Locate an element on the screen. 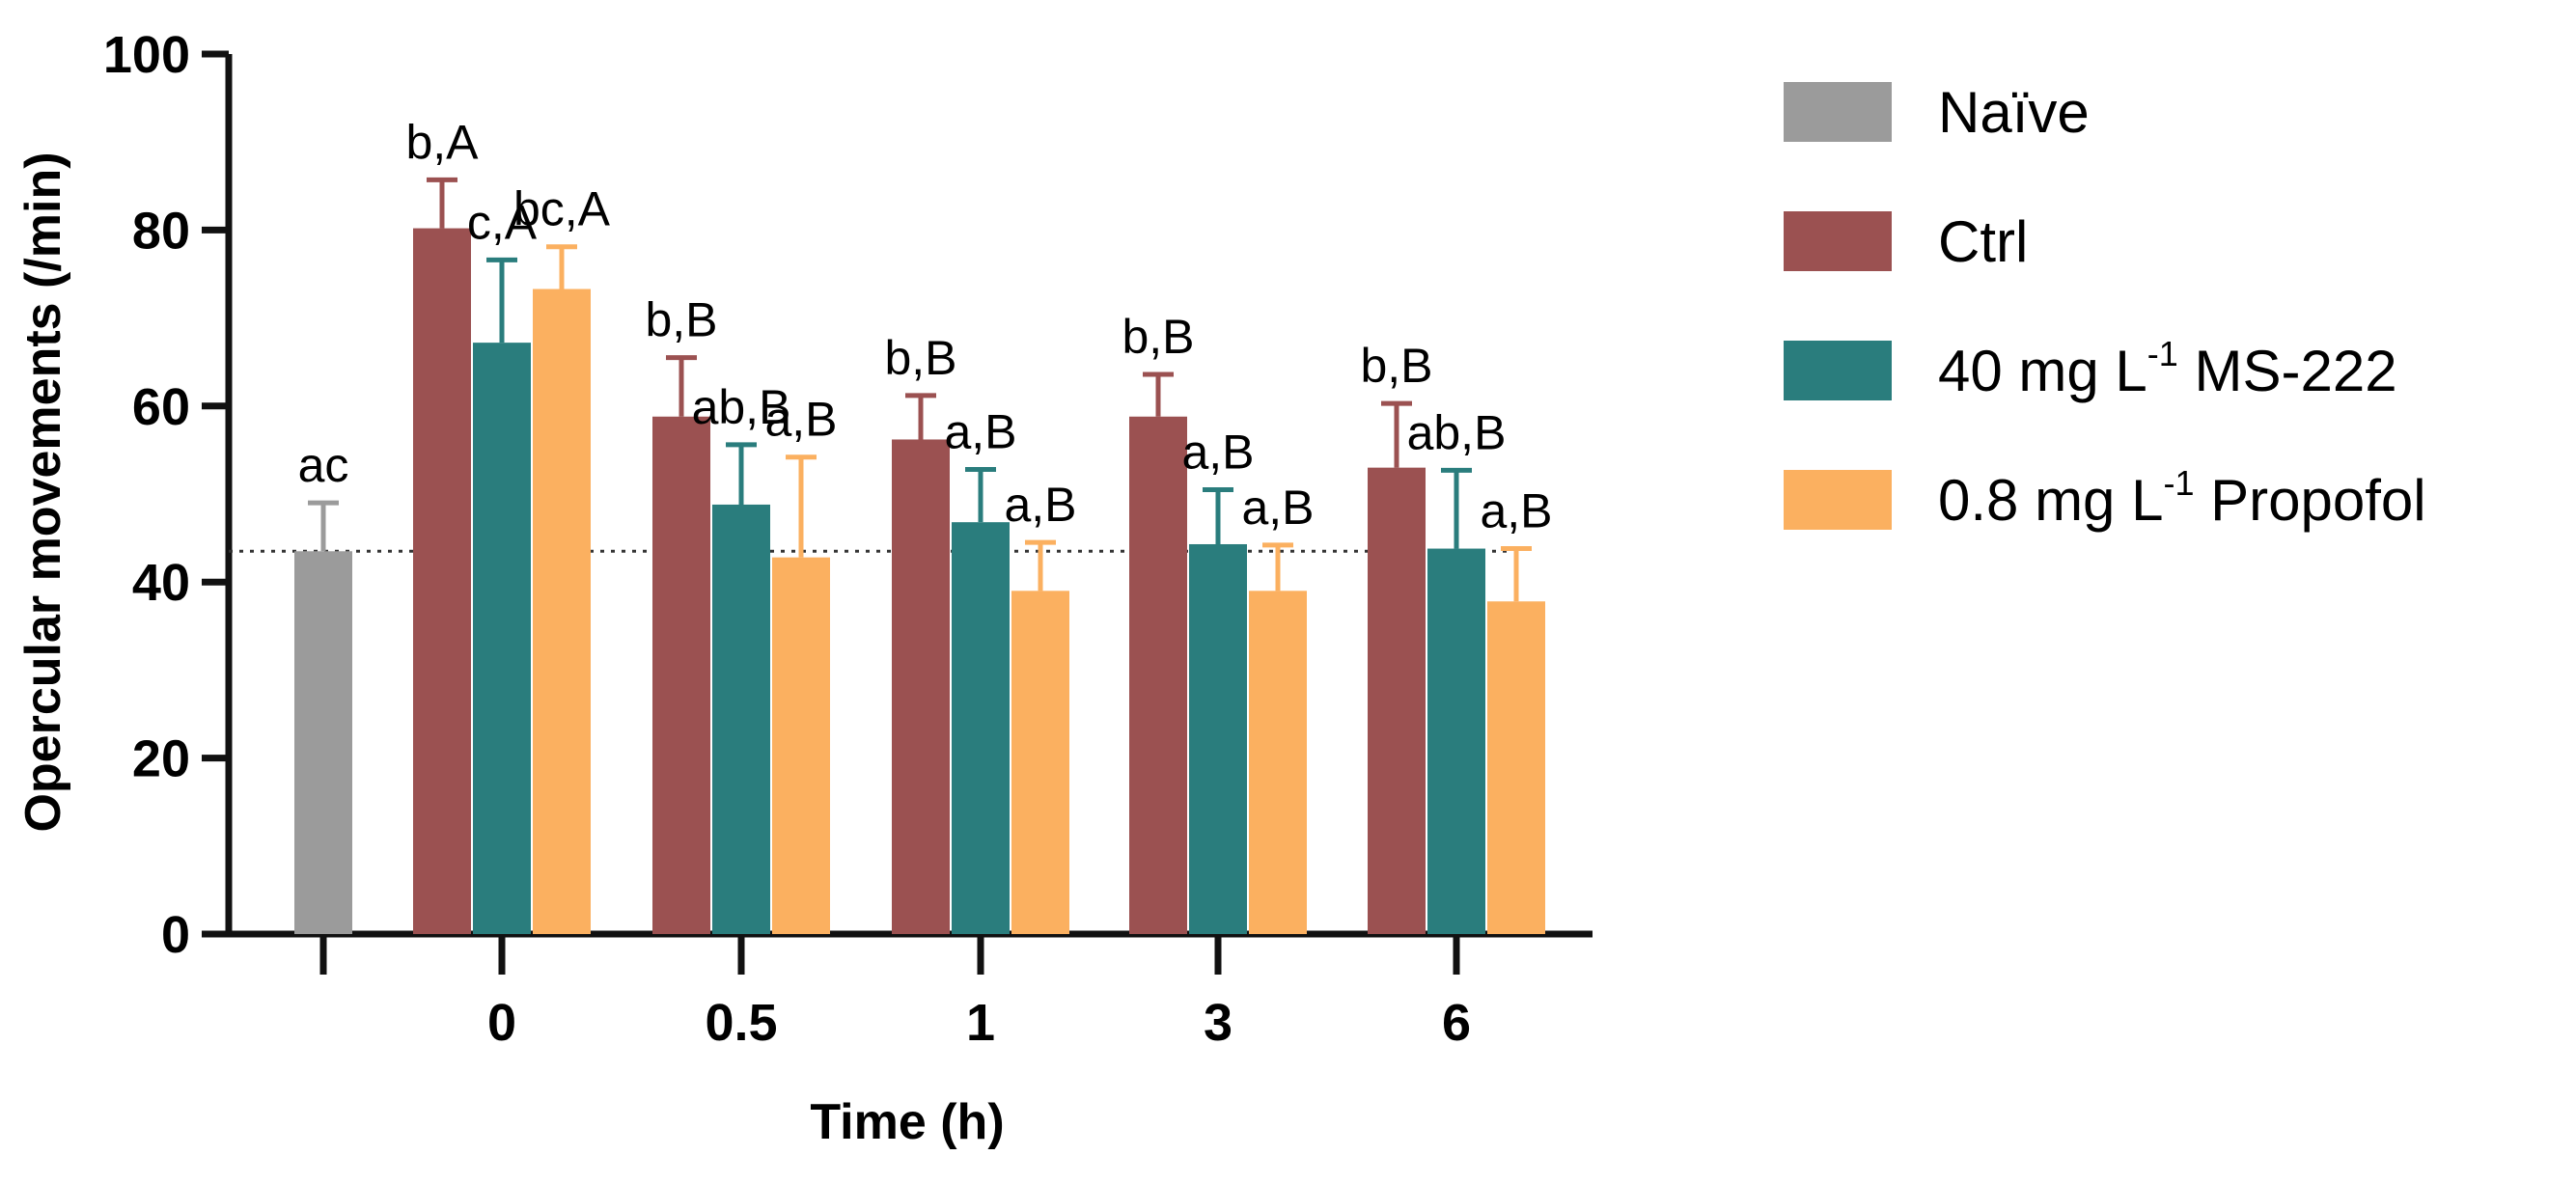 This screenshot has height=1183, width=2576. data-label-g3-s2: a,B is located at coordinates (1277, 508).